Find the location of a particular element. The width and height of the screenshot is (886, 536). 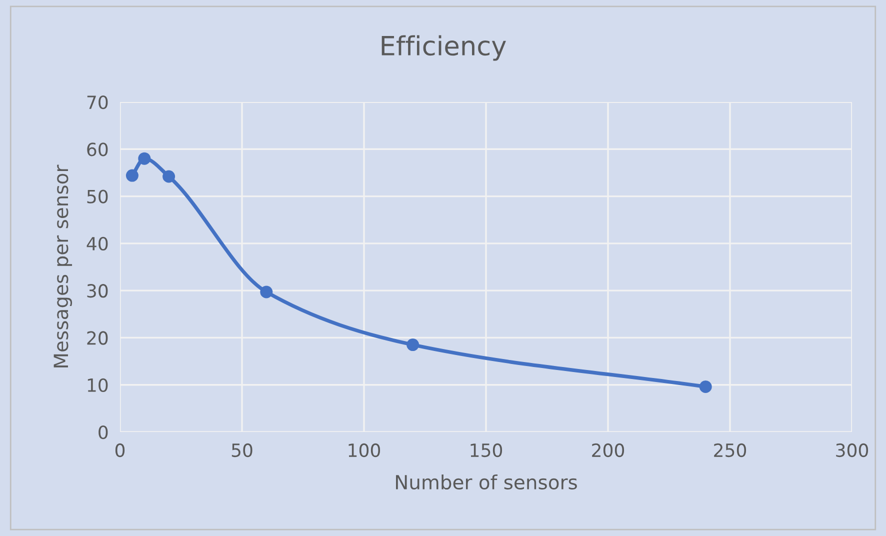

y-axis-title: Messages per sensor is located at coordinates (63, 266).